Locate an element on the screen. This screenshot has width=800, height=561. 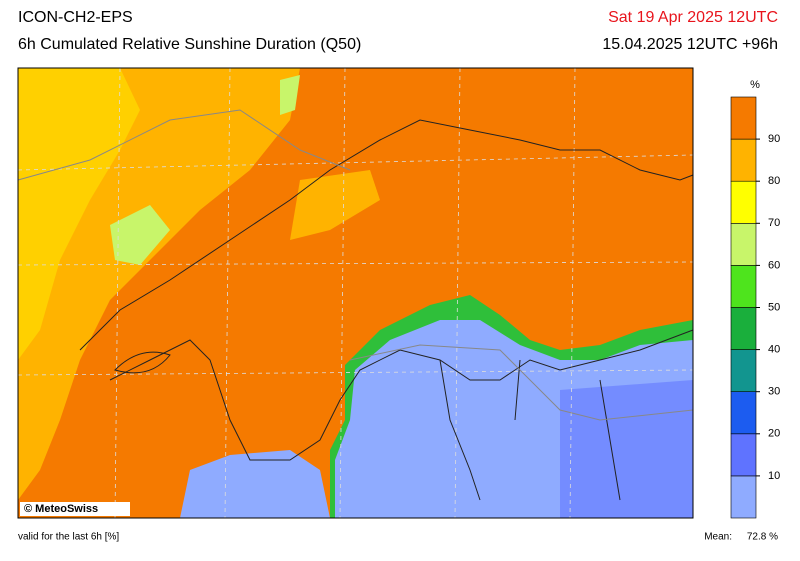
footer-note: valid for the last 6h [%] is located at coordinates (68, 537).